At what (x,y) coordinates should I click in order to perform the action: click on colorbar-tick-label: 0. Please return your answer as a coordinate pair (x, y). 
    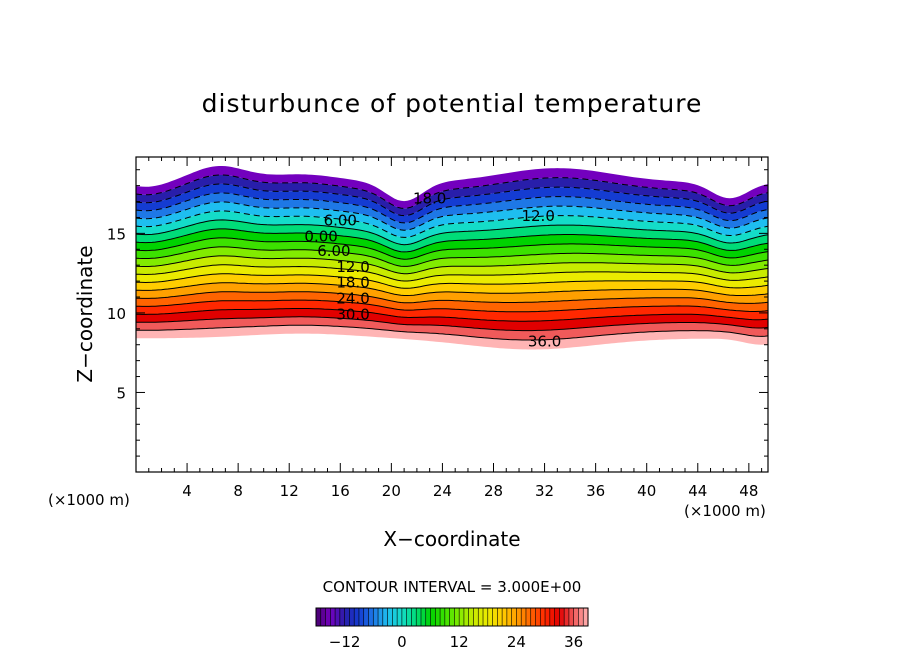
    Looking at the image, I should click on (402, 642).